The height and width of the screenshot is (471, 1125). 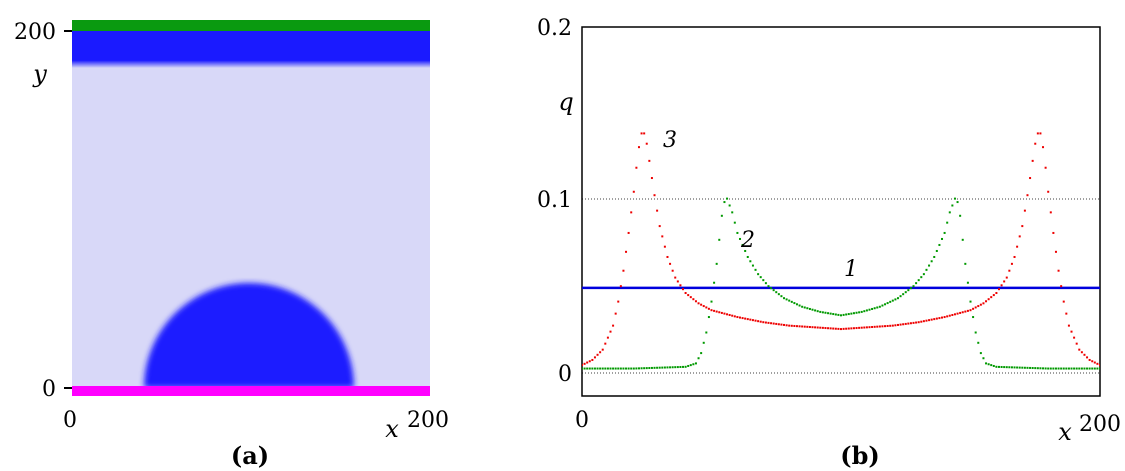 I want to click on caption-a: (a), so click(x=250, y=455).